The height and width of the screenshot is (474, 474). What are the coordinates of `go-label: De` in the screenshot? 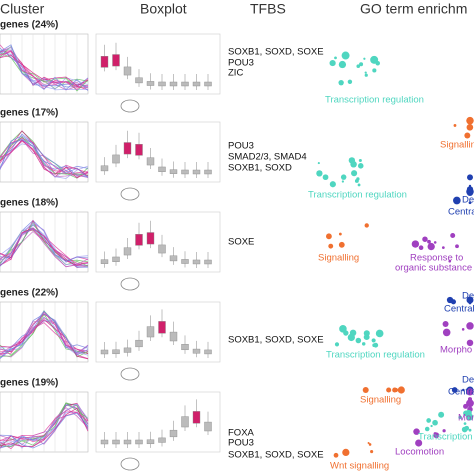 It's located at (468, 296).